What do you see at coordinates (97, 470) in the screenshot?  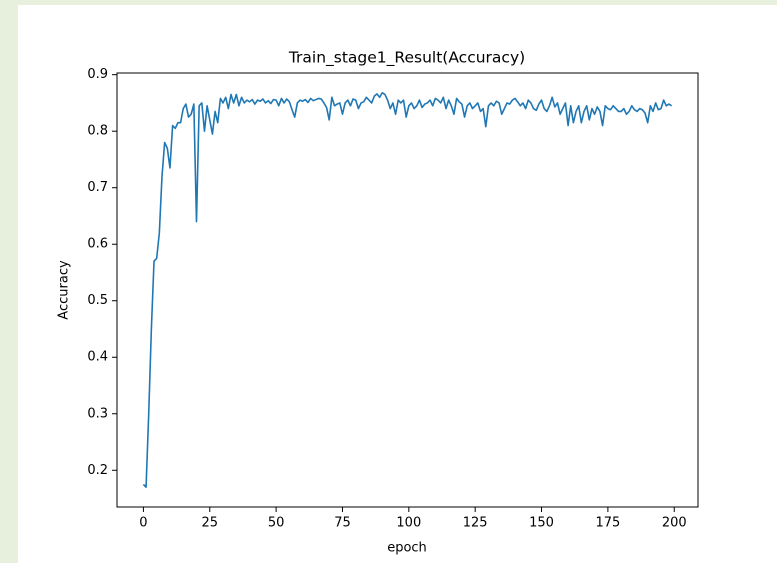 I see `y-tick-label: 0.2` at bounding box center [97, 470].